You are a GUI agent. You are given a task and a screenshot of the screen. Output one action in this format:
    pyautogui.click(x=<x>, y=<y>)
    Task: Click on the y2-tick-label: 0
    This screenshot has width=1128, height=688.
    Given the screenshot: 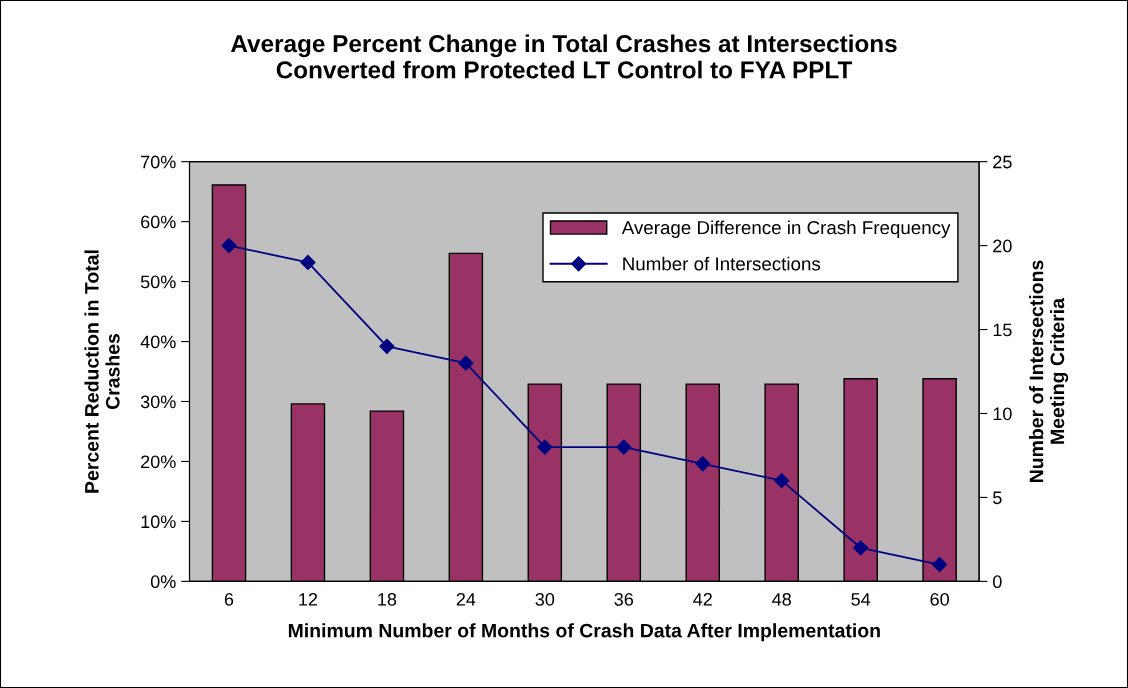 What is the action you would take?
    pyautogui.click(x=997, y=582)
    